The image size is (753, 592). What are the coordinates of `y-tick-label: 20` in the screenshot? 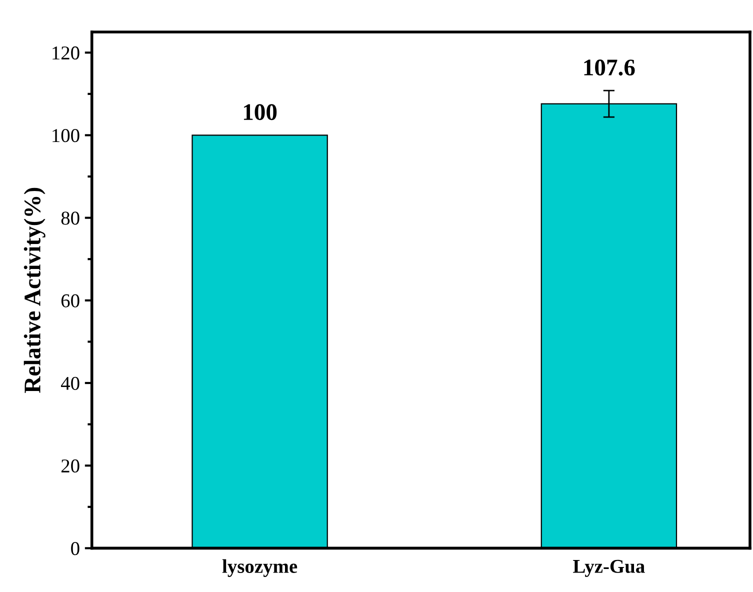 It's located at (70, 466).